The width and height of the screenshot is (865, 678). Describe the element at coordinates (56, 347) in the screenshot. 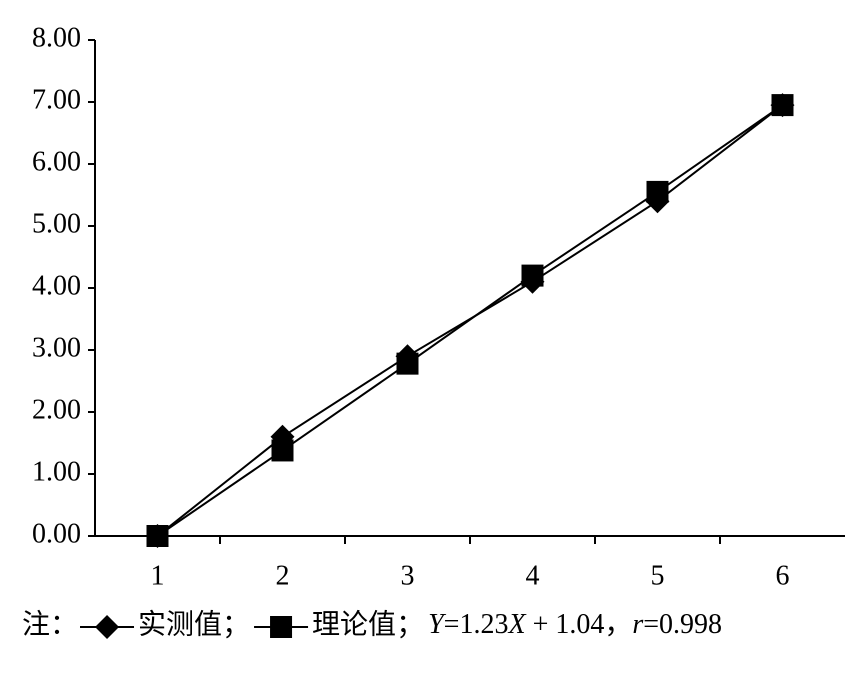

I see `y-tick-label: 3.00` at that location.